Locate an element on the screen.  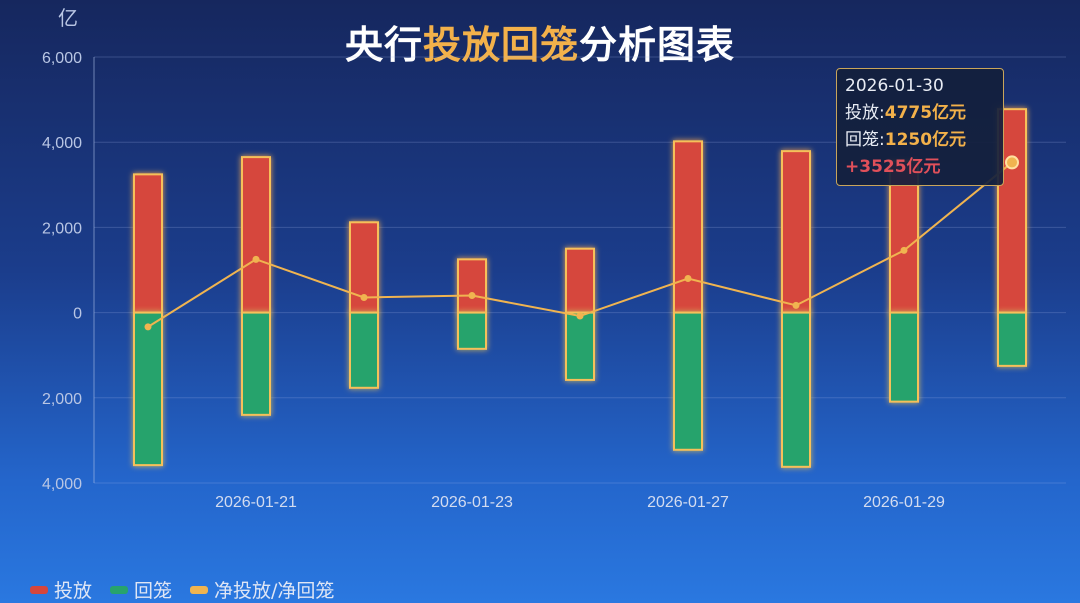
y-axis-unit: 亿 is located at coordinates (68, 18).